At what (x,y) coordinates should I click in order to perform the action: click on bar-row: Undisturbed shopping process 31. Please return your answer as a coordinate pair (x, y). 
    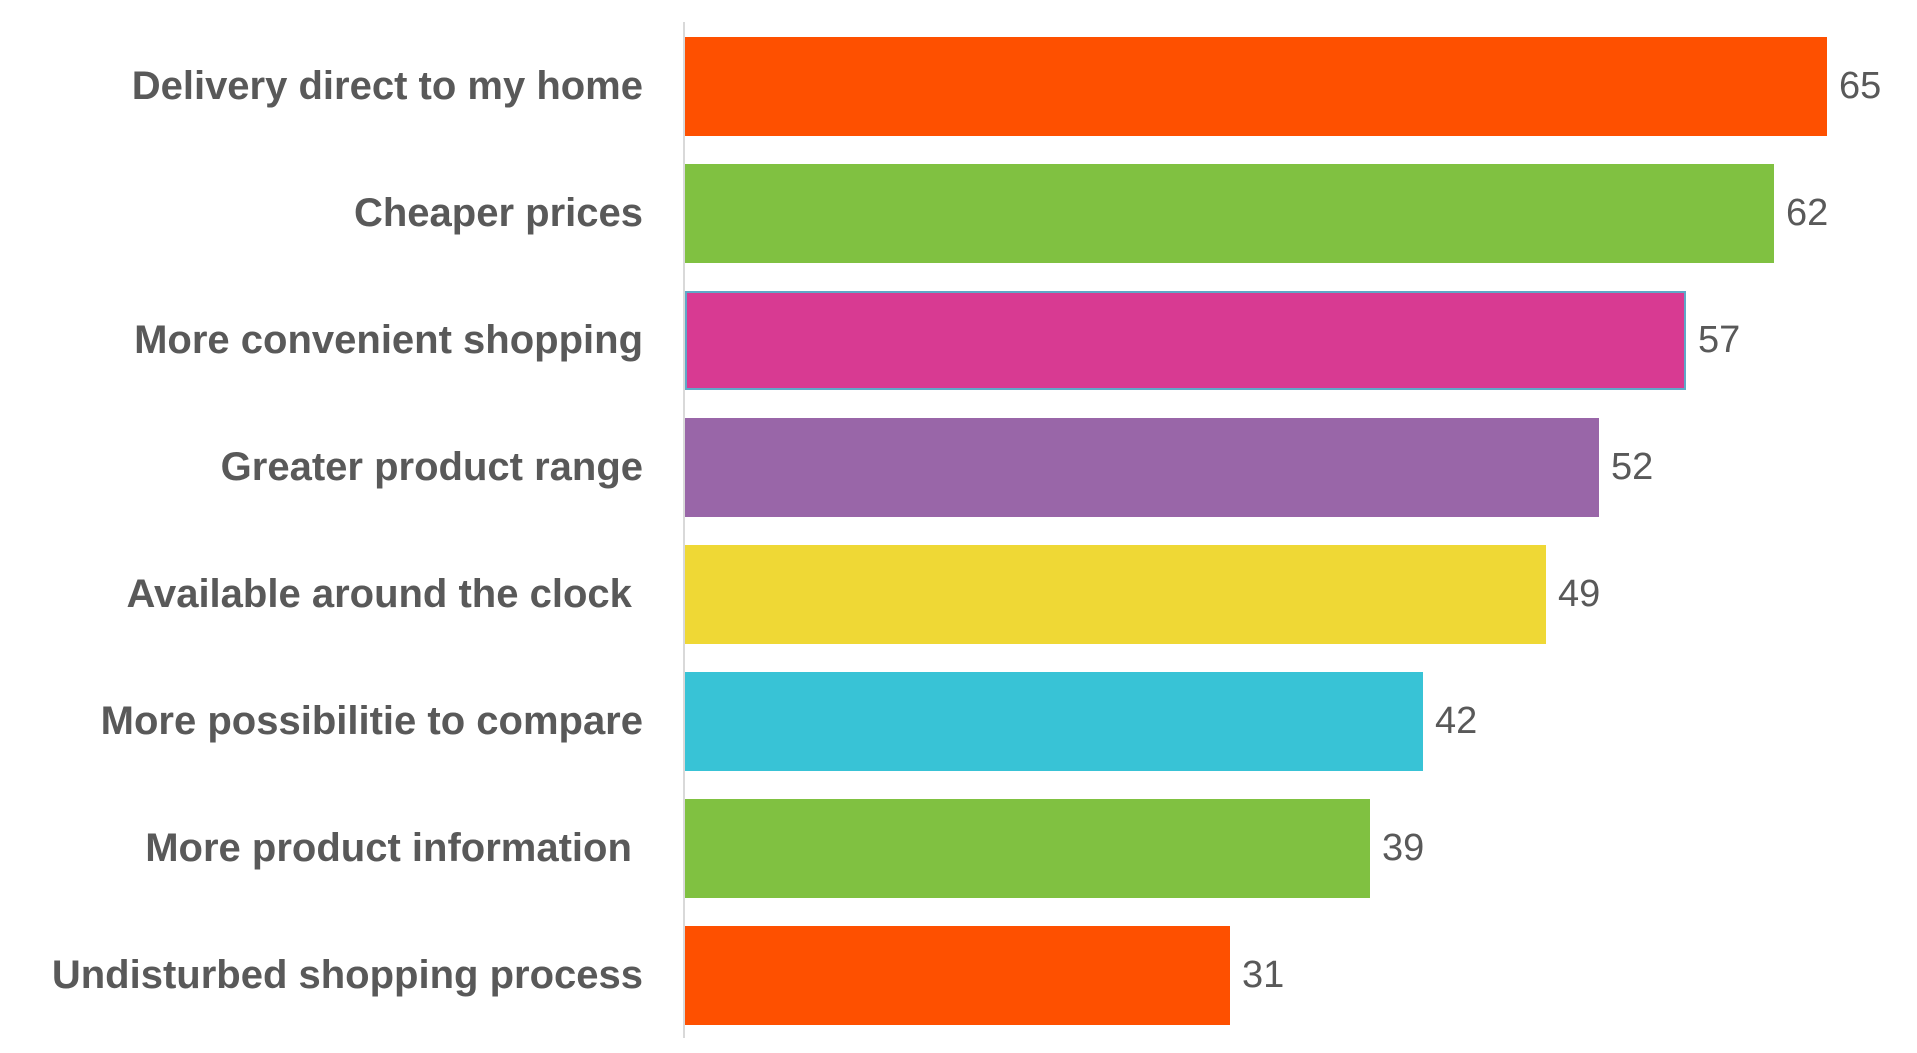
    Looking at the image, I should click on (958, 975).